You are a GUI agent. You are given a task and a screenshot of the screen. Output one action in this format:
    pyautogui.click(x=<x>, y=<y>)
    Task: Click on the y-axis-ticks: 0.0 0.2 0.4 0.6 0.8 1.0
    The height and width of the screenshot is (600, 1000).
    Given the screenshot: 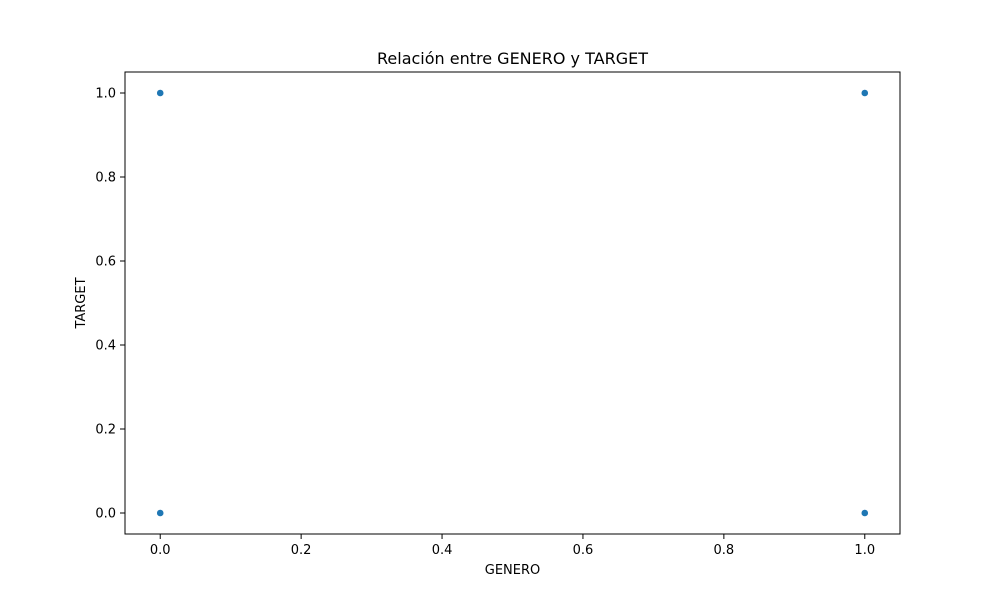 What is the action you would take?
    pyautogui.click(x=110, y=304)
    